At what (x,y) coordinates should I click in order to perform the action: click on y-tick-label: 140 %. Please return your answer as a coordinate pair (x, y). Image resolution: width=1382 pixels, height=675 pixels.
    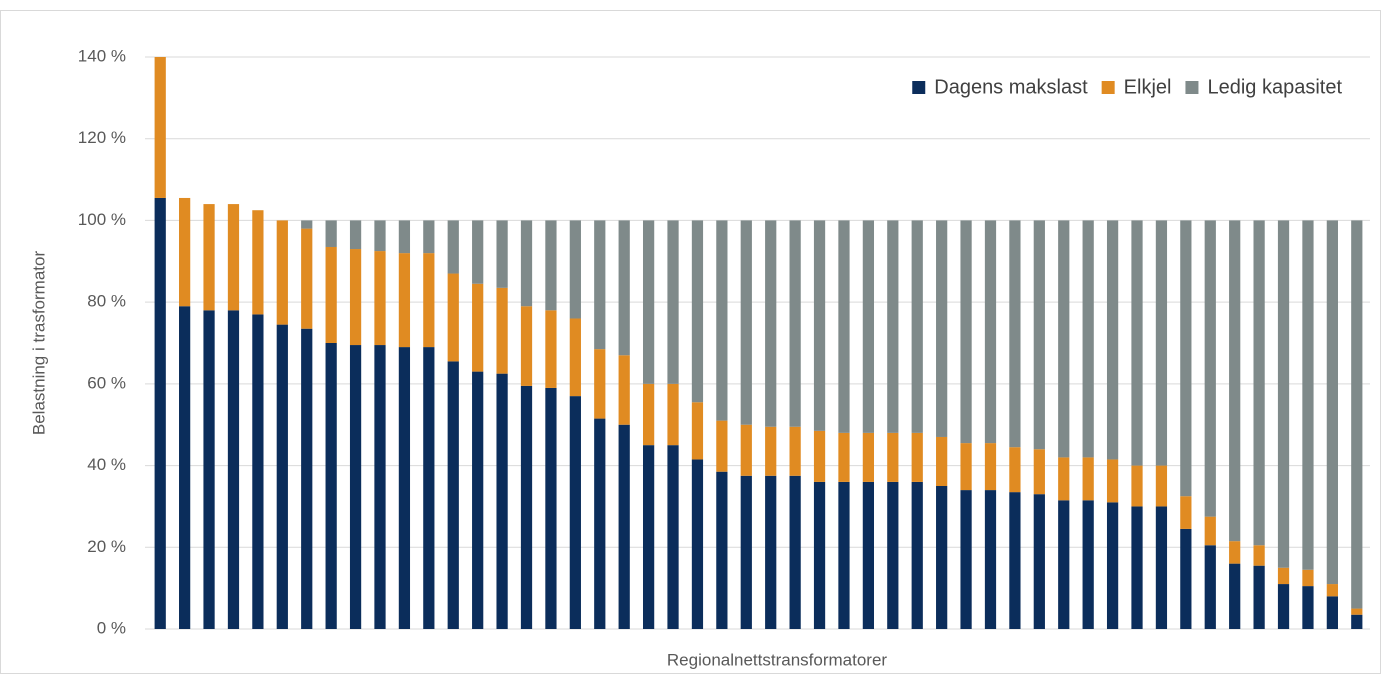
    Looking at the image, I should click on (102, 55).